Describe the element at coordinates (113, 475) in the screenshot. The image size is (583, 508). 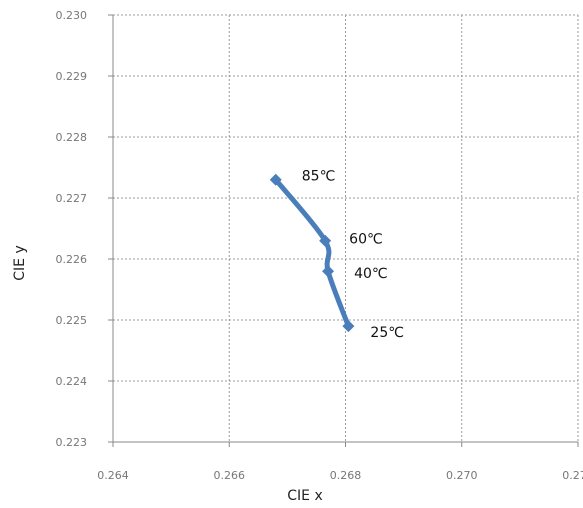
I see `x-tick-label: 0.264` at that location.